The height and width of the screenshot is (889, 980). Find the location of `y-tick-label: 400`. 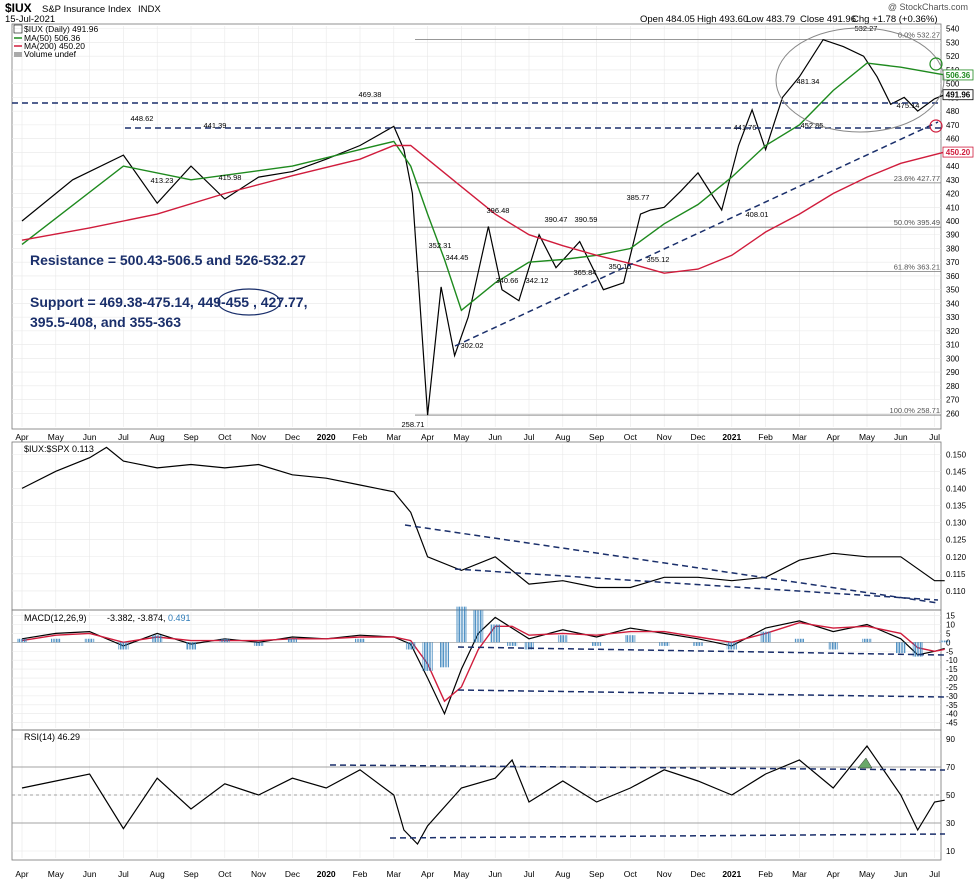

y-tick-label: 400 is located at coordinates (953, 221).